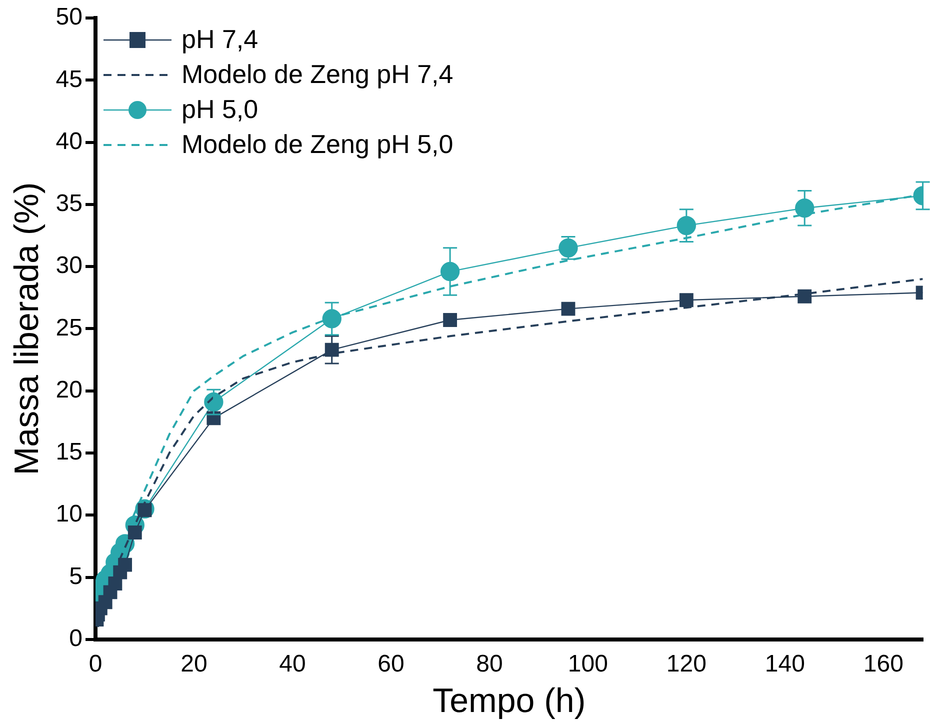 This screenshot has width=933, height=727. What do you see at coordinates (219, 39) in the screenshot?
I see `legend-label: pH 7,4` at bounding box center [219, 39].